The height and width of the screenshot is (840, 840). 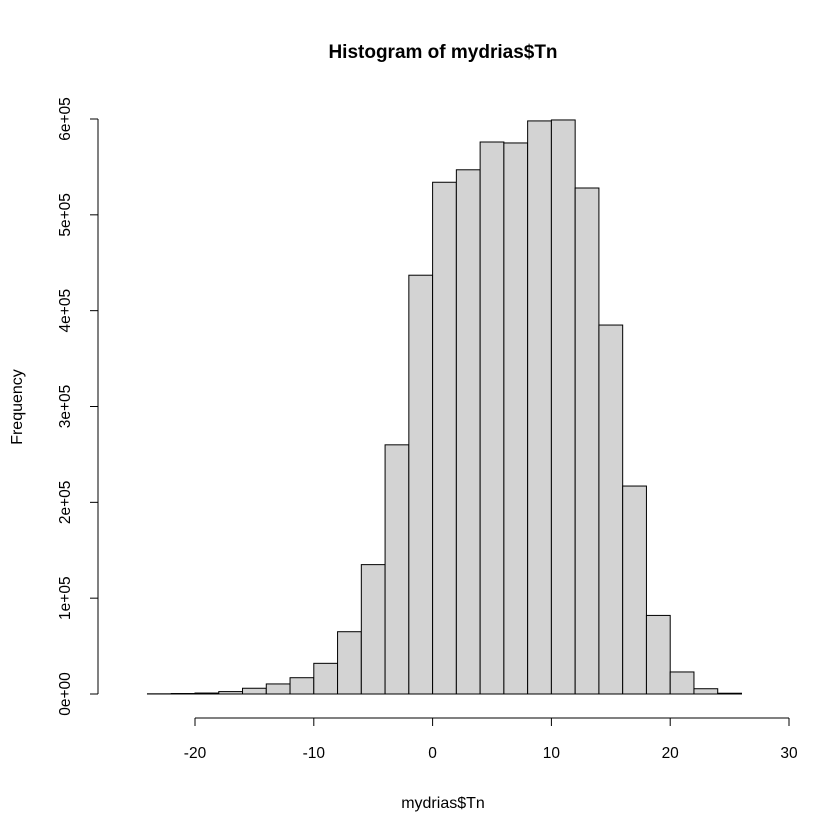 What do you see at coordinates (442, 52) in the screenshot?
I see `chart-title: Histogram of mydrias$Tn` at bounding box center [442, 52].